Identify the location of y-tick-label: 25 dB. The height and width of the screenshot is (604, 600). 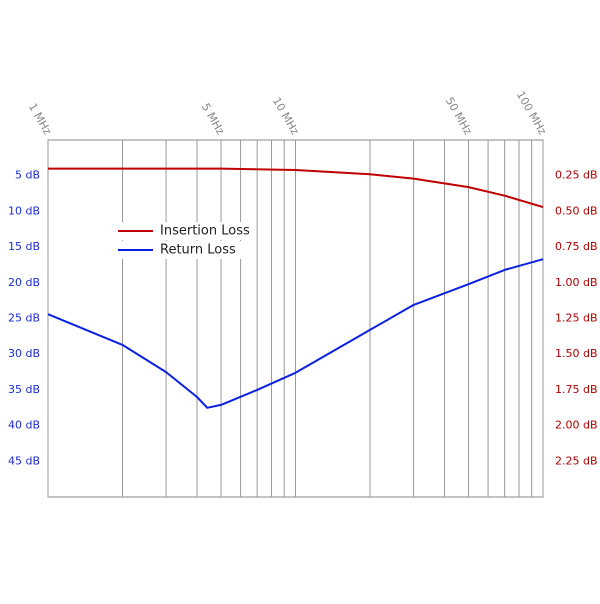
(24, 318).